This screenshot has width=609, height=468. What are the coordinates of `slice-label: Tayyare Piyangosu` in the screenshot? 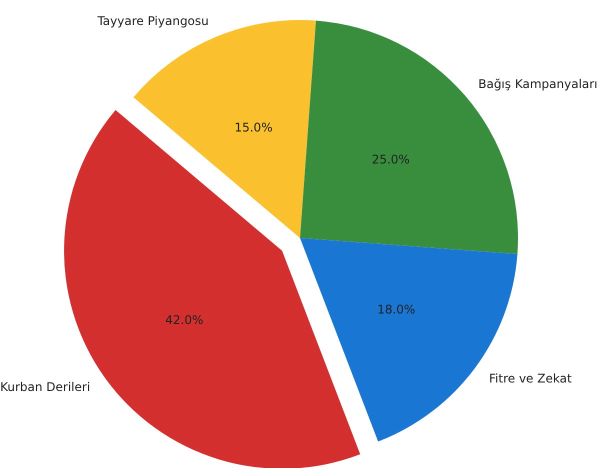 It's located at (152, 21).